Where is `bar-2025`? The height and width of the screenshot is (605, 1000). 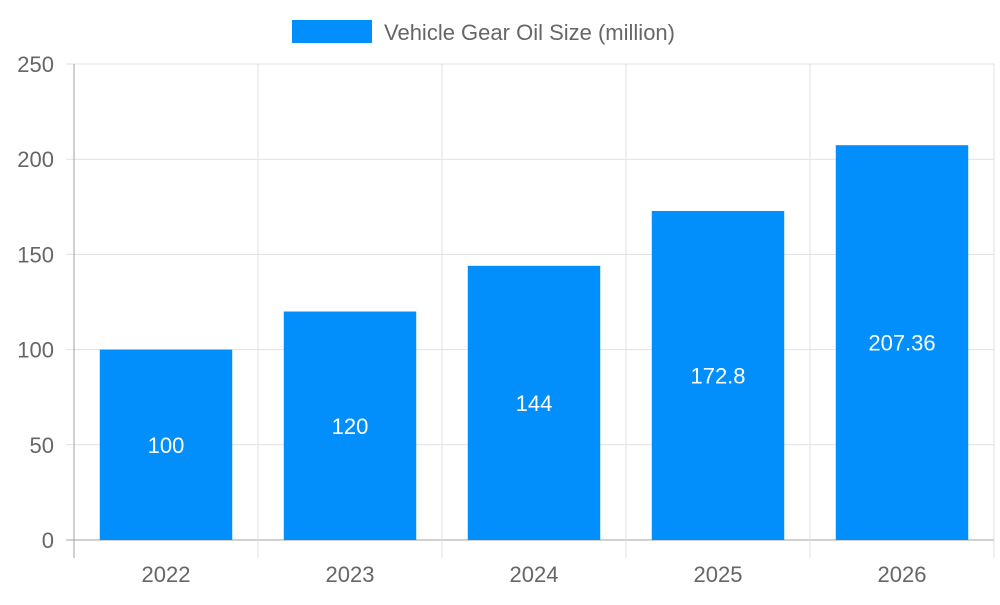 bar-2025 is located at coordinates (718, 375).